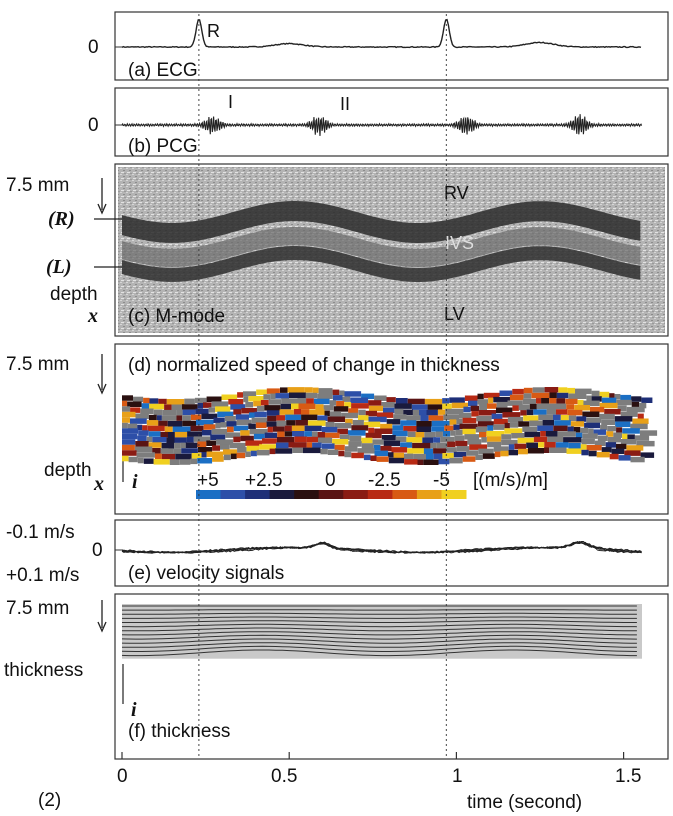 This screenshot has height=816, width=673. I want to click on colorbar-swatch, so click(331, 494).